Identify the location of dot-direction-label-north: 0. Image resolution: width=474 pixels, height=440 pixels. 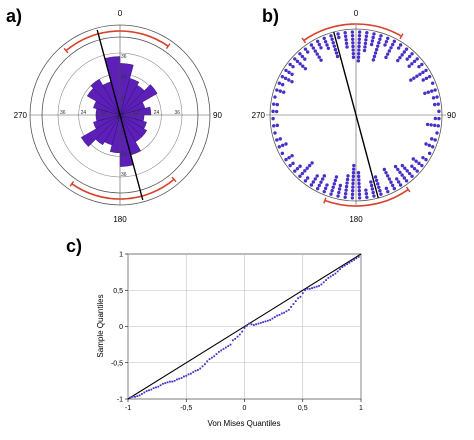
(356, 13).